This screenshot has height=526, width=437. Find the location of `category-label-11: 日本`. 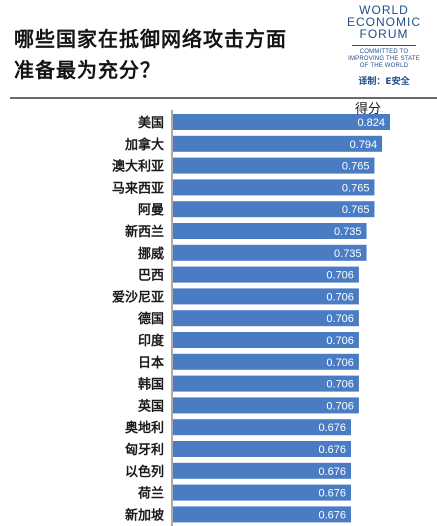

category-label-11: 日本 is located at coordinates (151, 363).